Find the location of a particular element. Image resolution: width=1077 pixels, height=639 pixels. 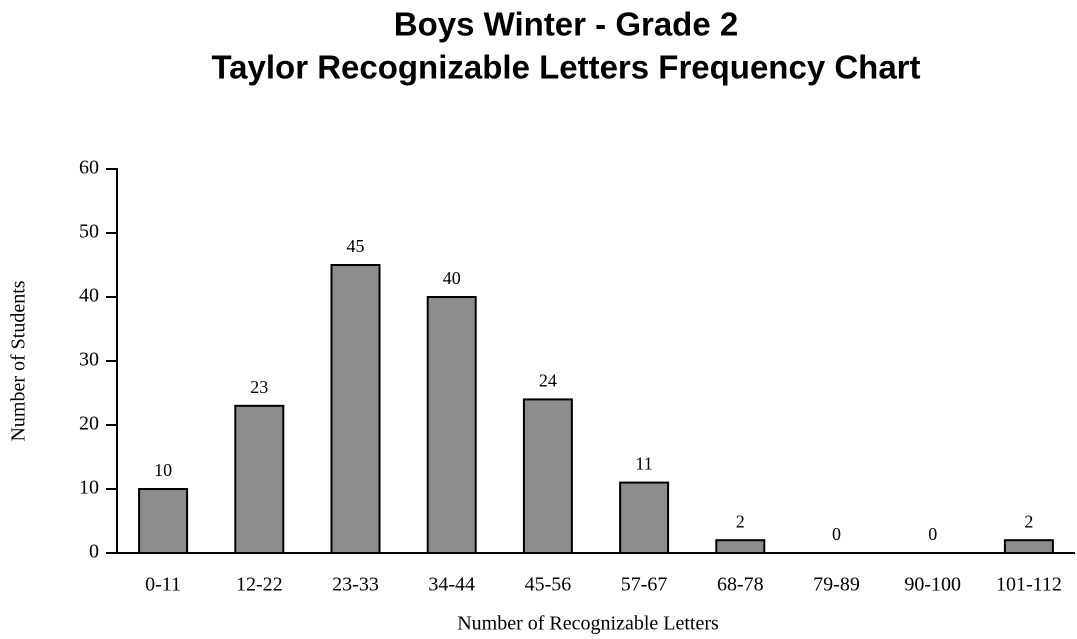

x-tick-label: 0-11 is located at coordinates (163, 585).